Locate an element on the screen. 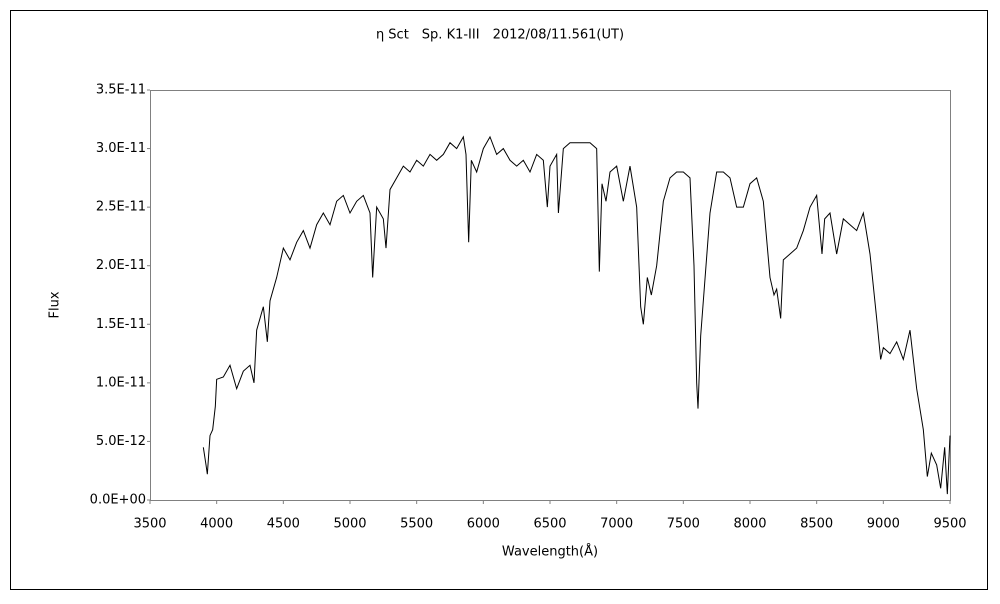  y-tick-label: 0.0E+00 is located at coordinates (118, 500).